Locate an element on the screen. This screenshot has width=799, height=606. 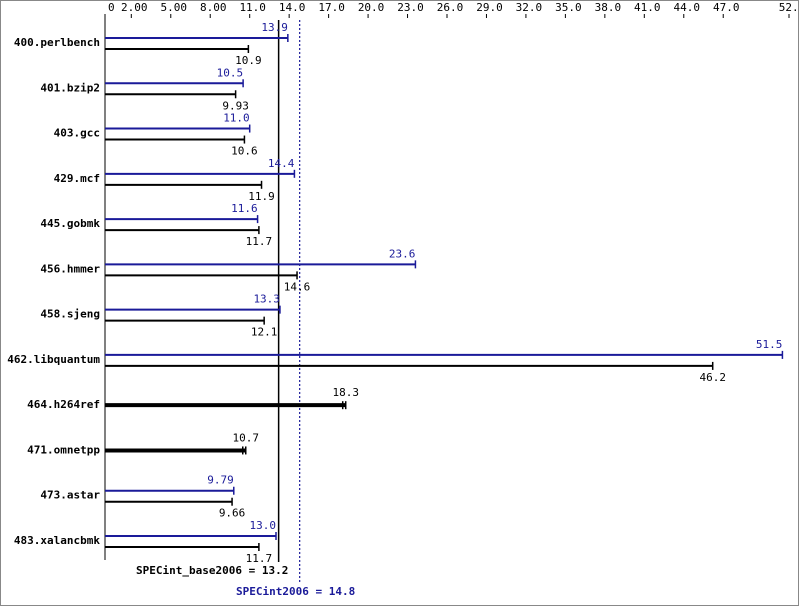
value-label: 13.3 is located at coordinates (266, 299).